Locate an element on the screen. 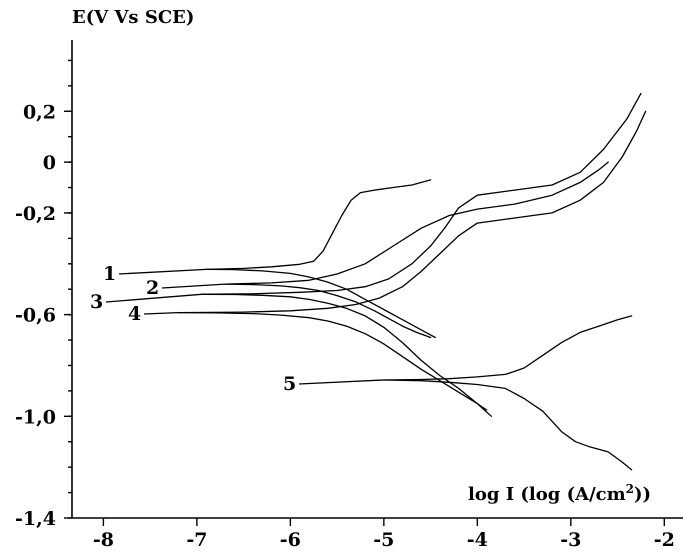 Image resolution: width=683 pixels, height=552 pixels. x-tick-label: -2 is located at coordinates (664, 540).